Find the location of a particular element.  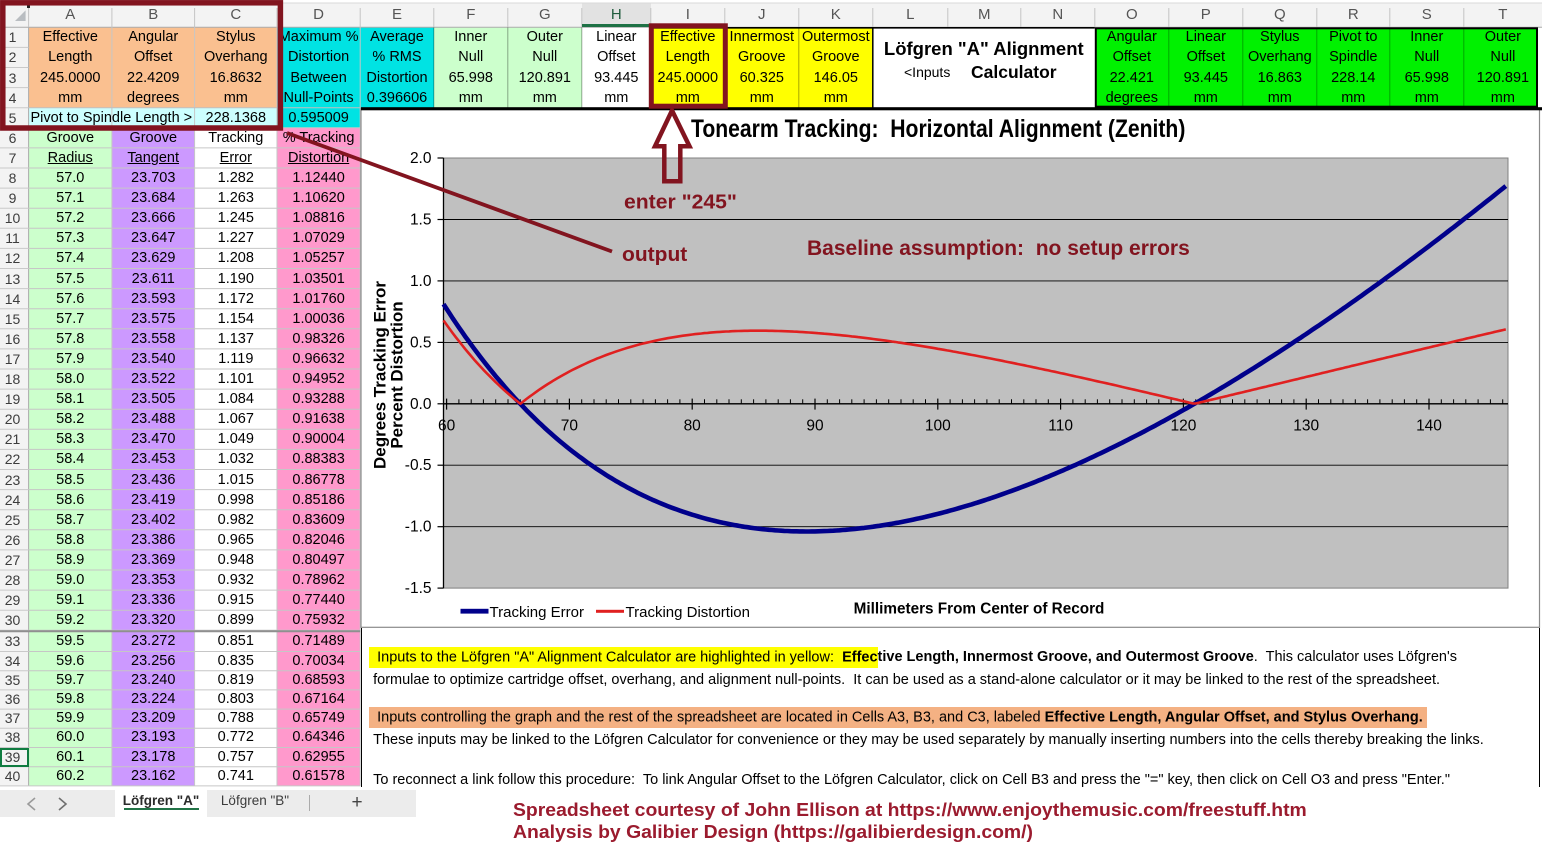

svg-text: -1.0 is located at coordinates (418, 527).